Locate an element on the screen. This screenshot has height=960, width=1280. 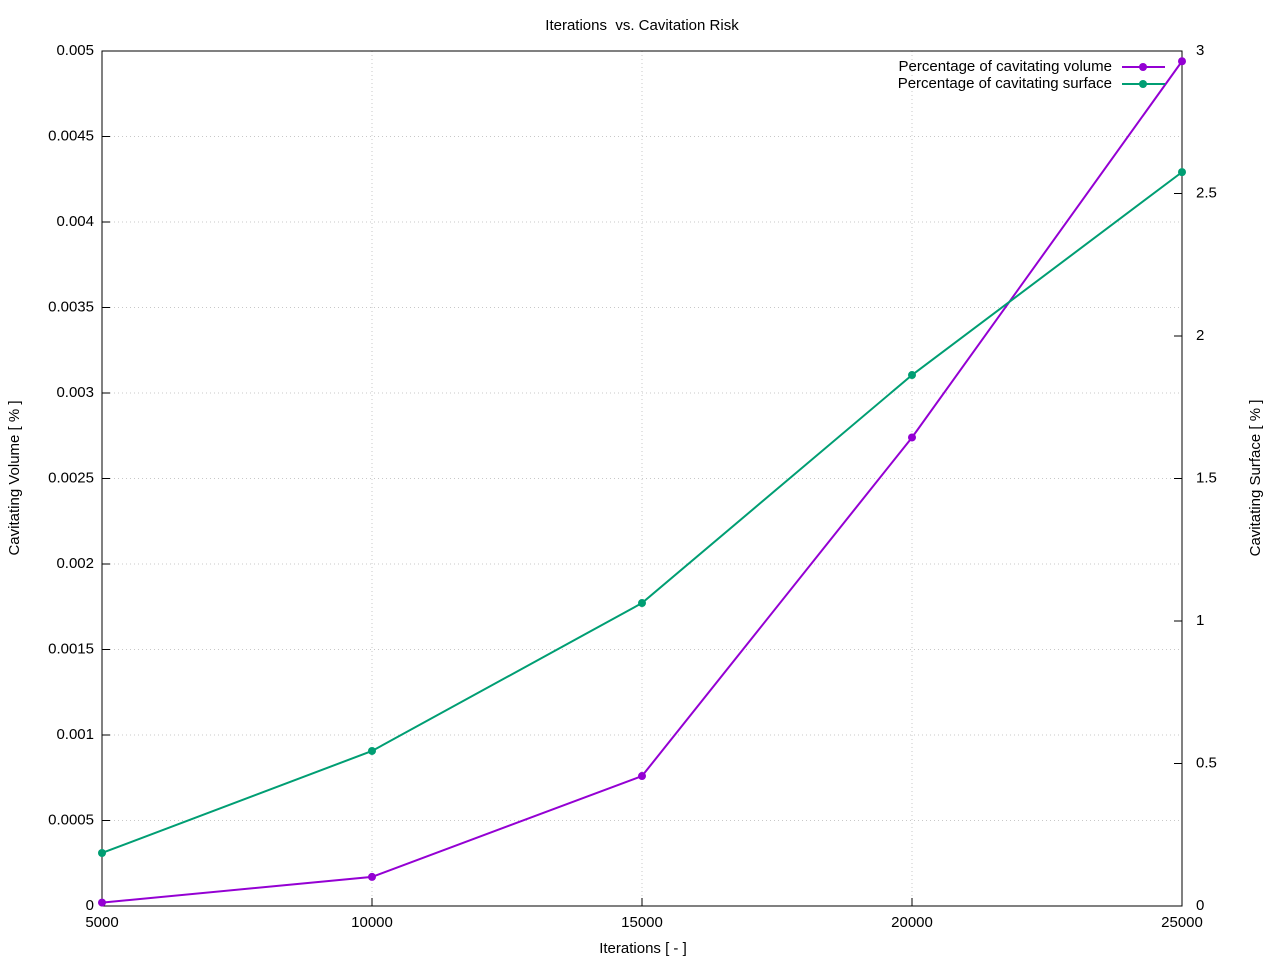
y2-tick-label: 3 is located at coordinates (1200, 50).